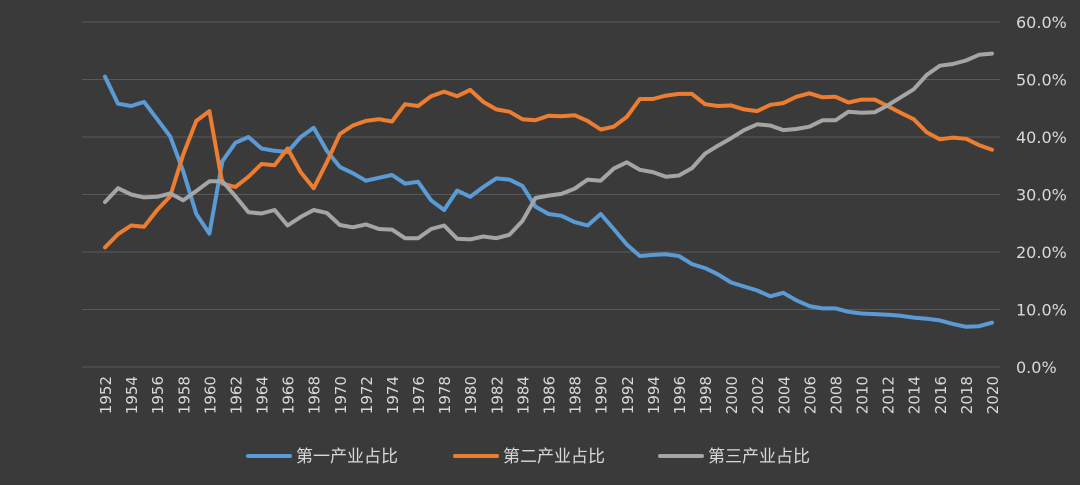 The height and width of the screenshot is (485, 1080). I want to click on x-tick-label: 1982, so click(497, 395).